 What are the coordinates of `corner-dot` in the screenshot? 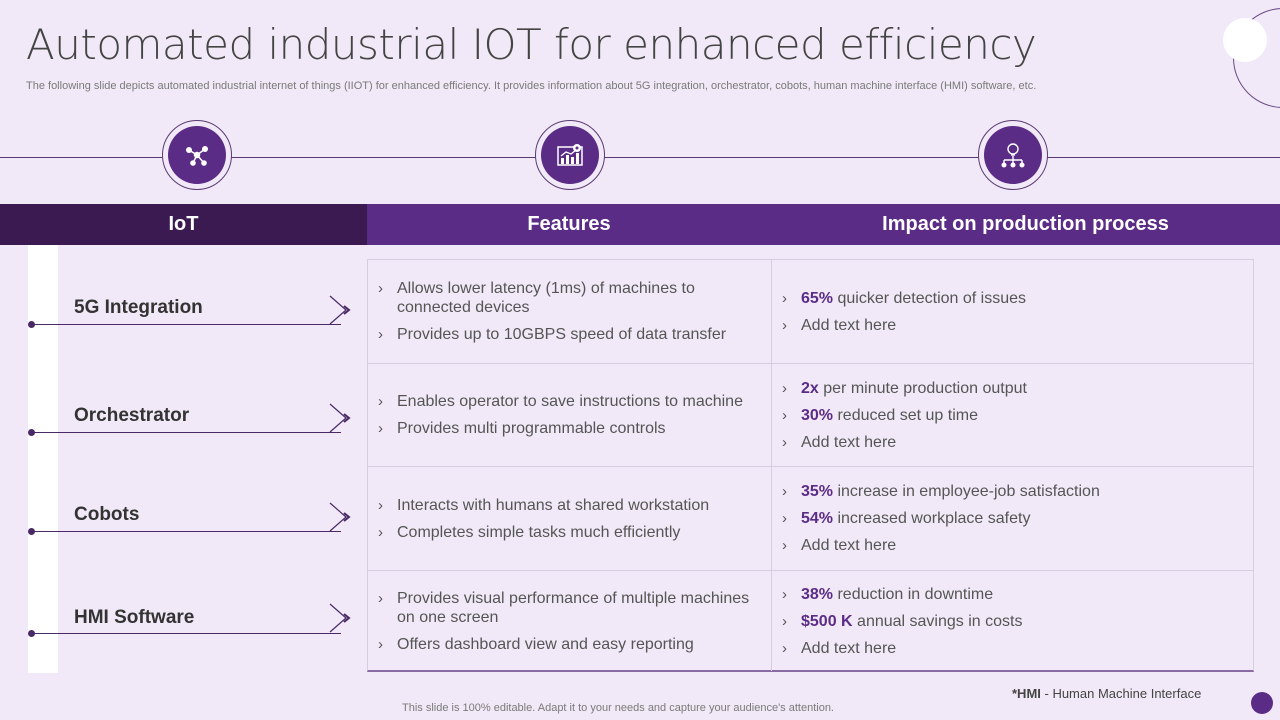 It's located at (1262, 703).